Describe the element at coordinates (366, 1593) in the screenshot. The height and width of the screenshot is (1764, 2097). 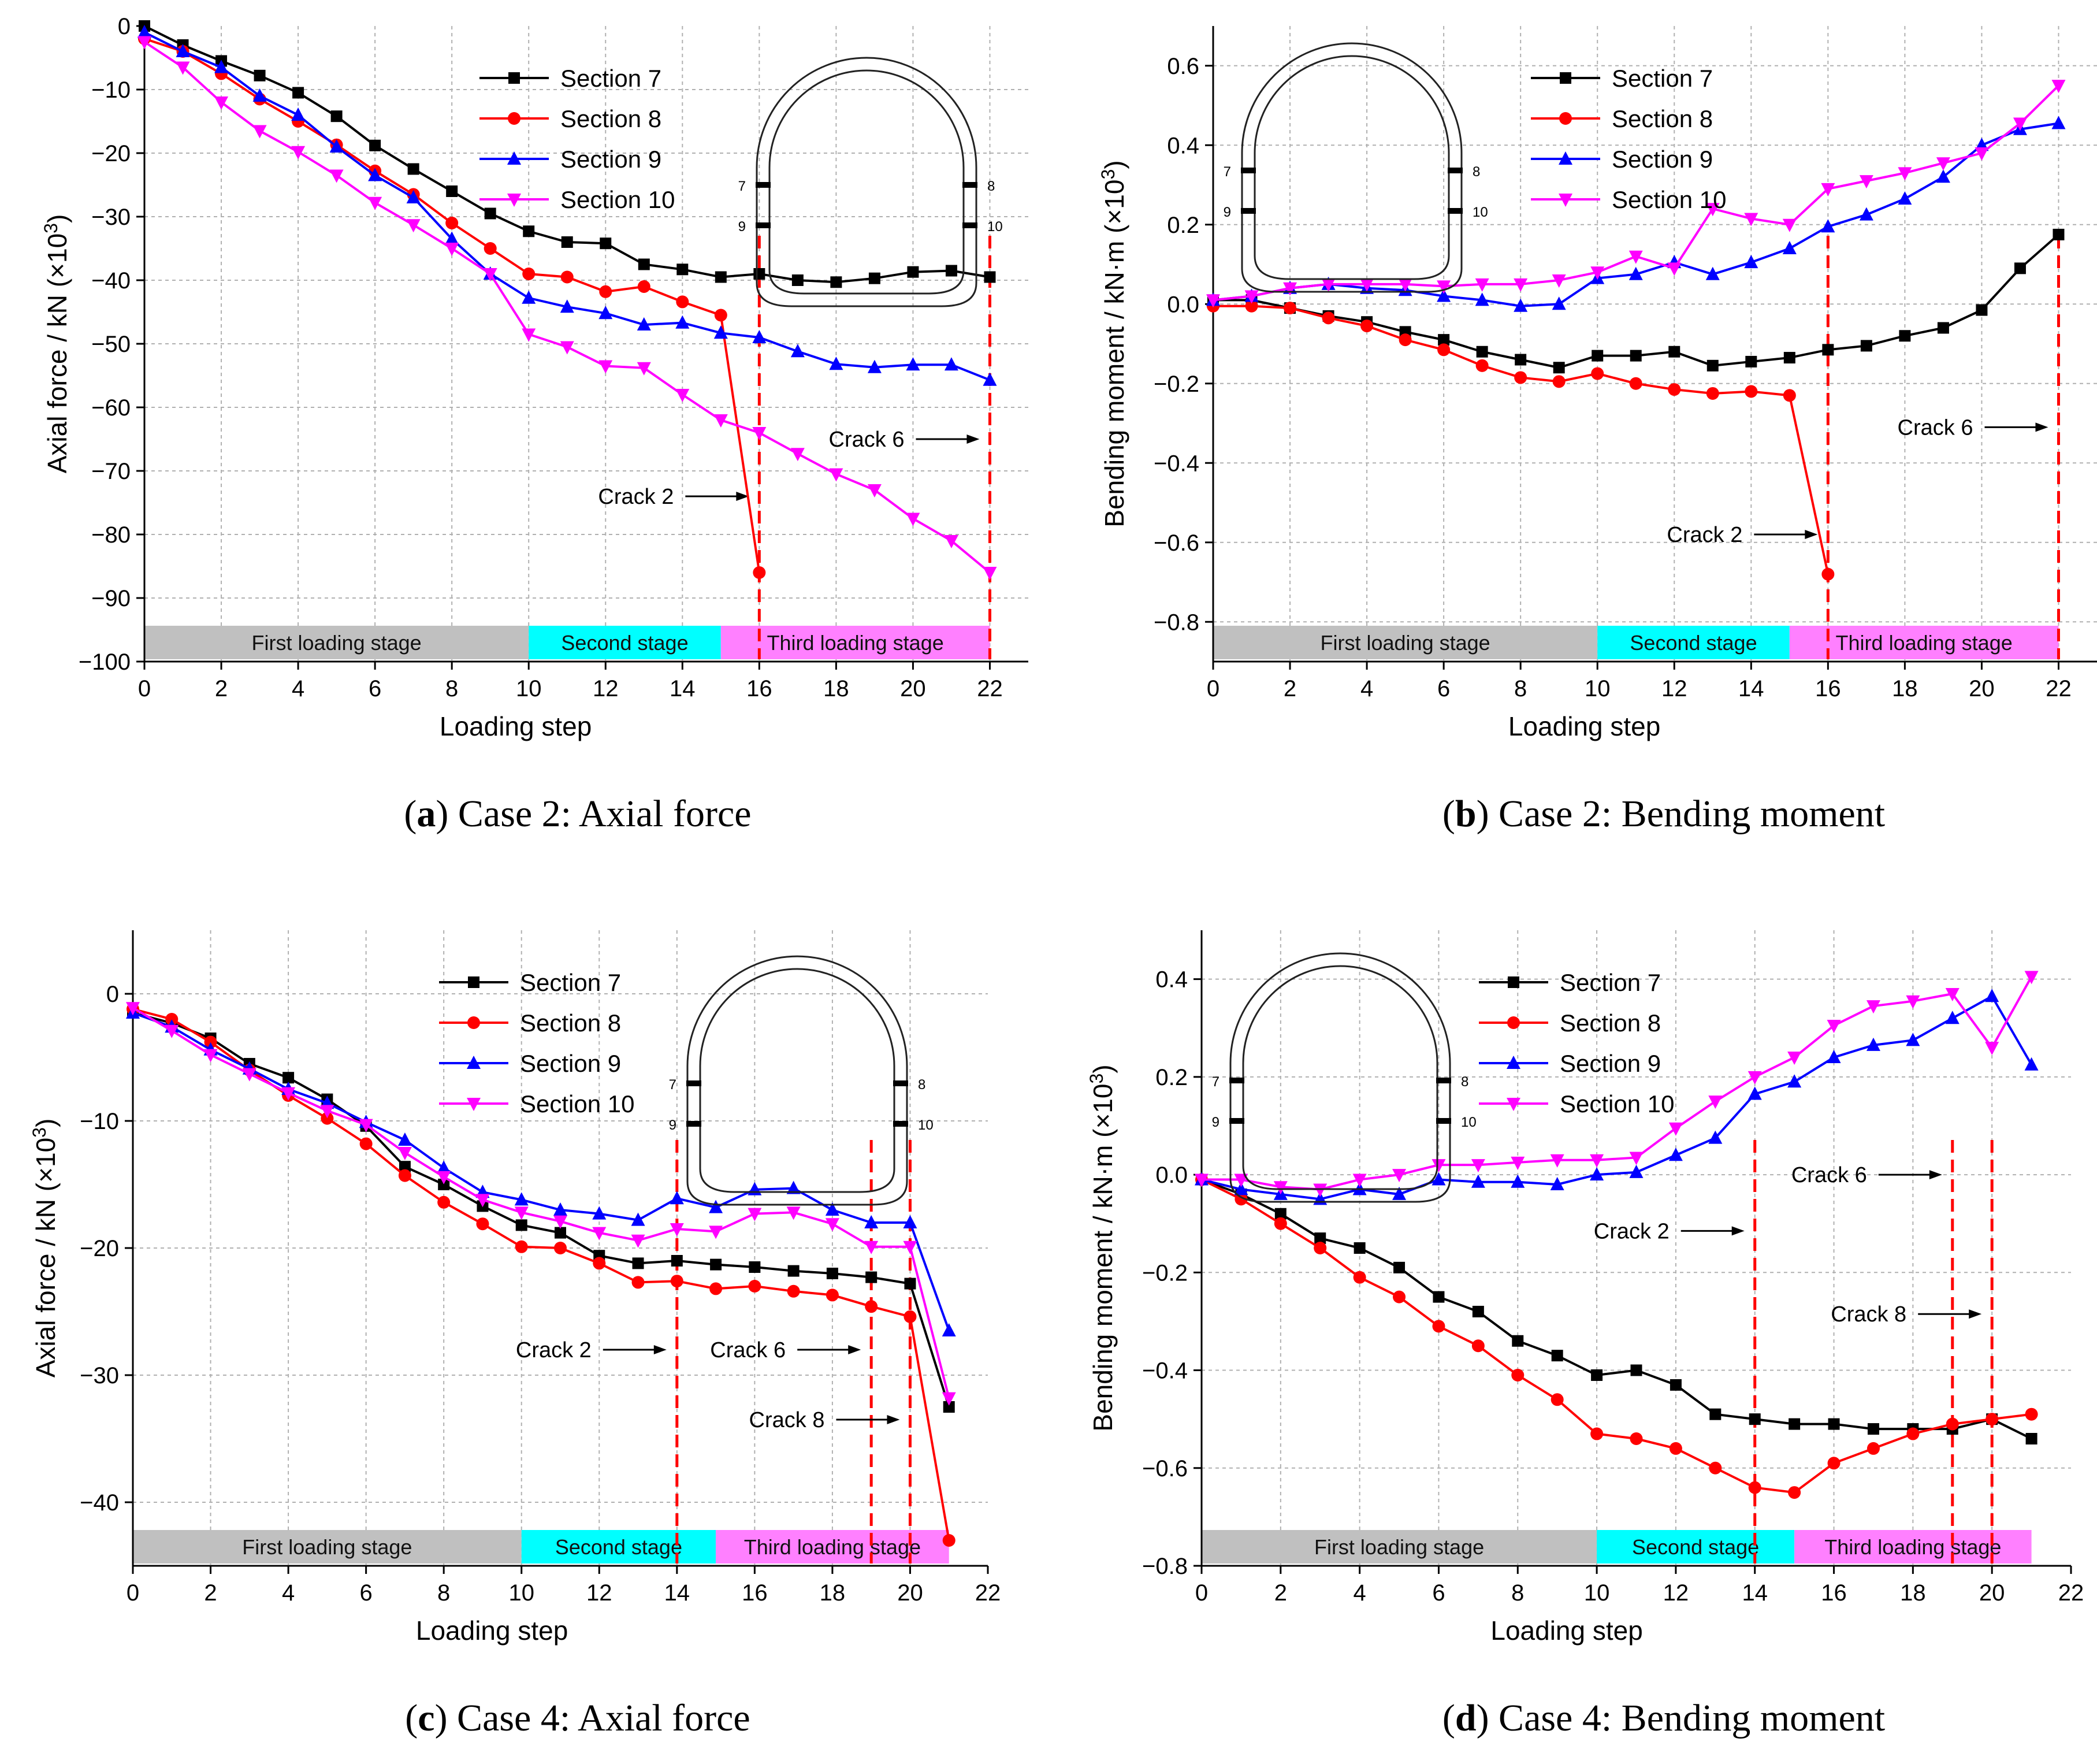
I see `x-tick-label: 6` at that location.